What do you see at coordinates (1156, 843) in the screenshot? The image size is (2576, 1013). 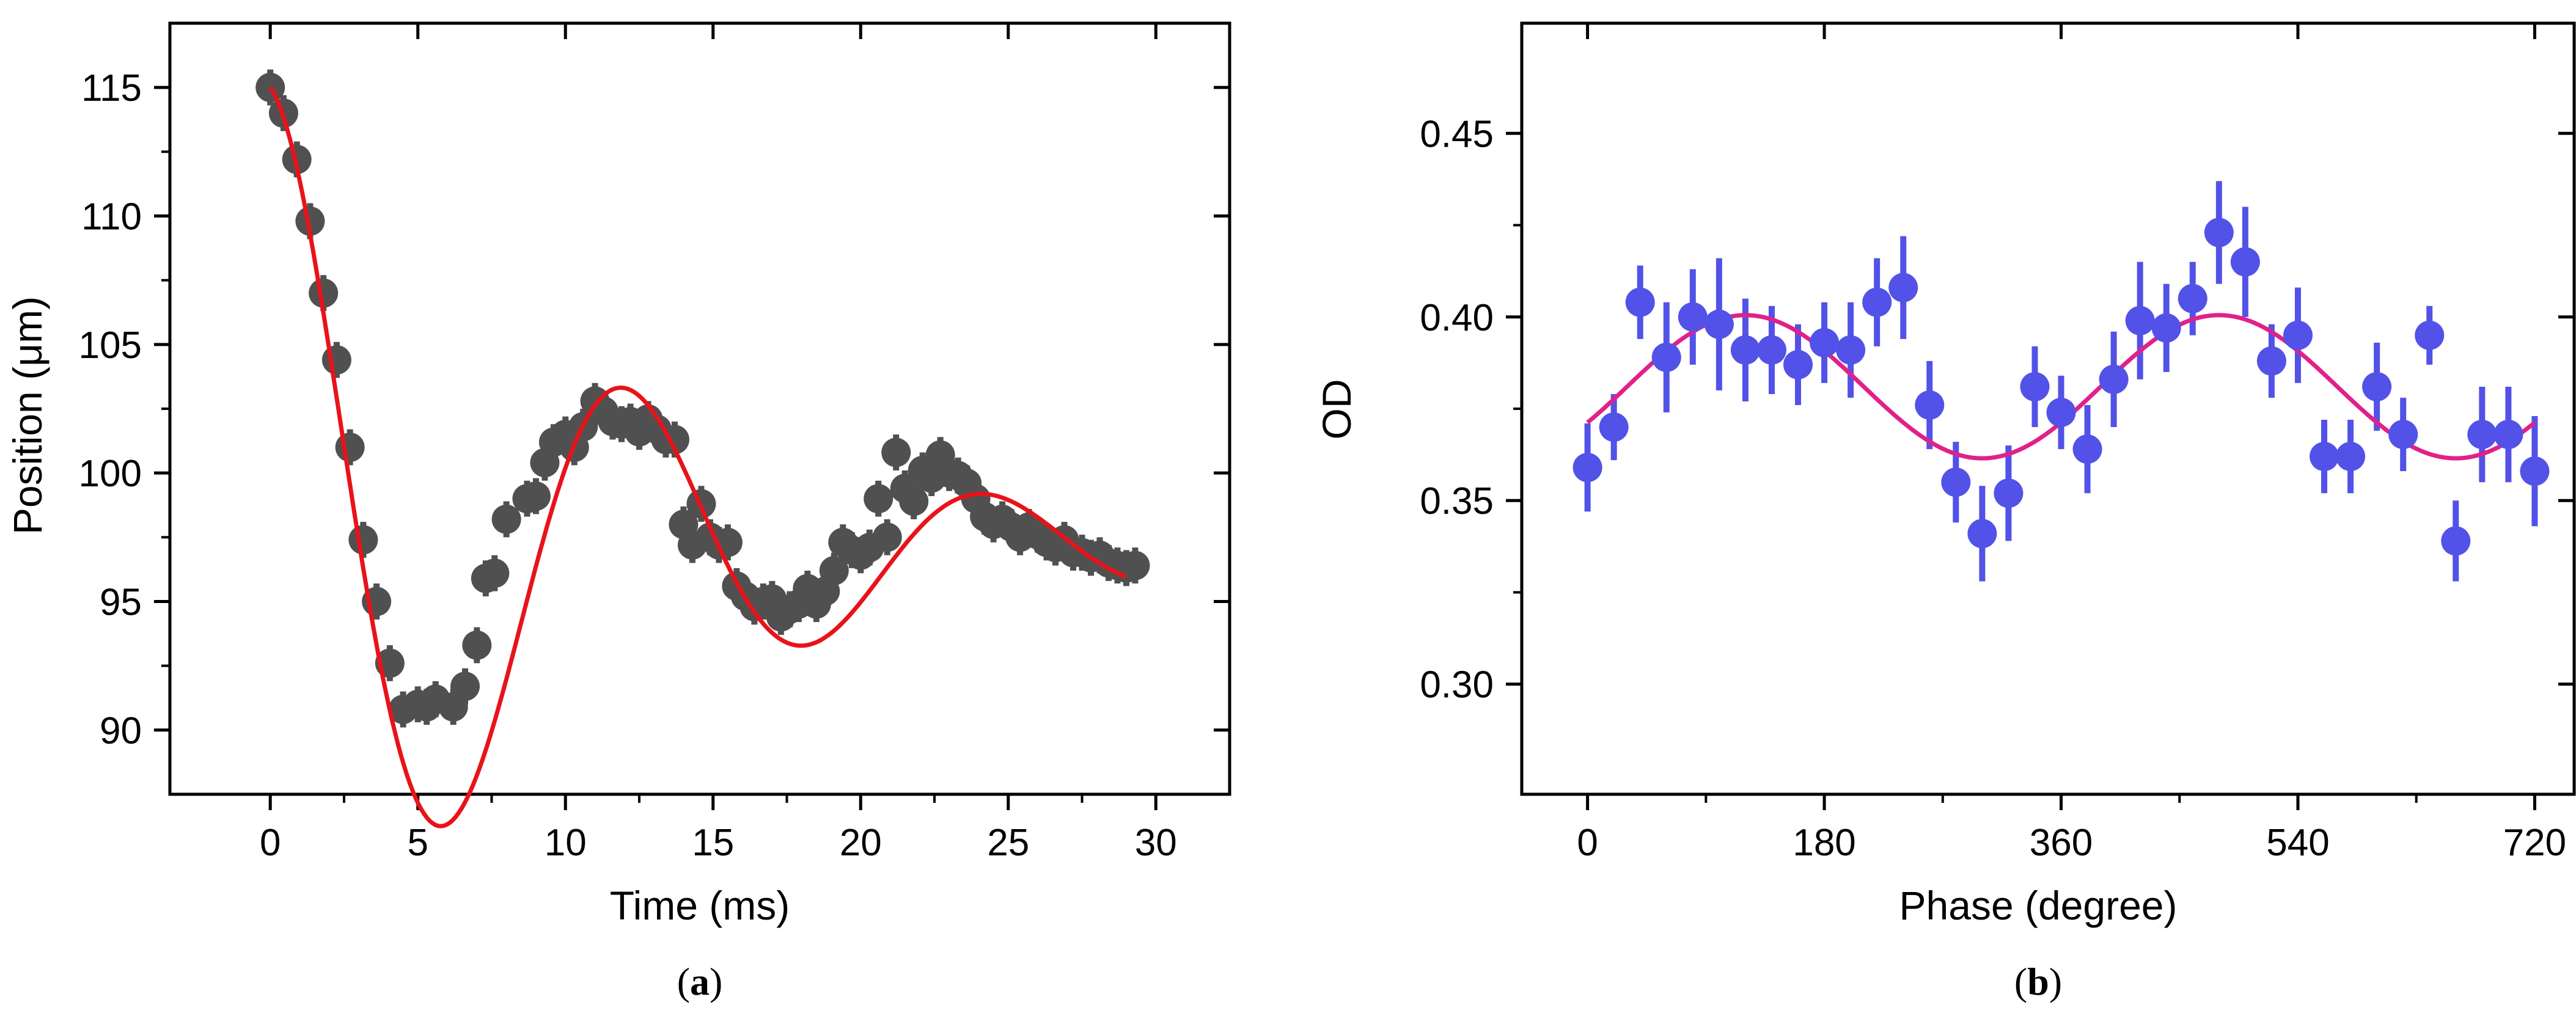 I see `panel-a-xtick-label: 30` at bounding box center [1156, 843].